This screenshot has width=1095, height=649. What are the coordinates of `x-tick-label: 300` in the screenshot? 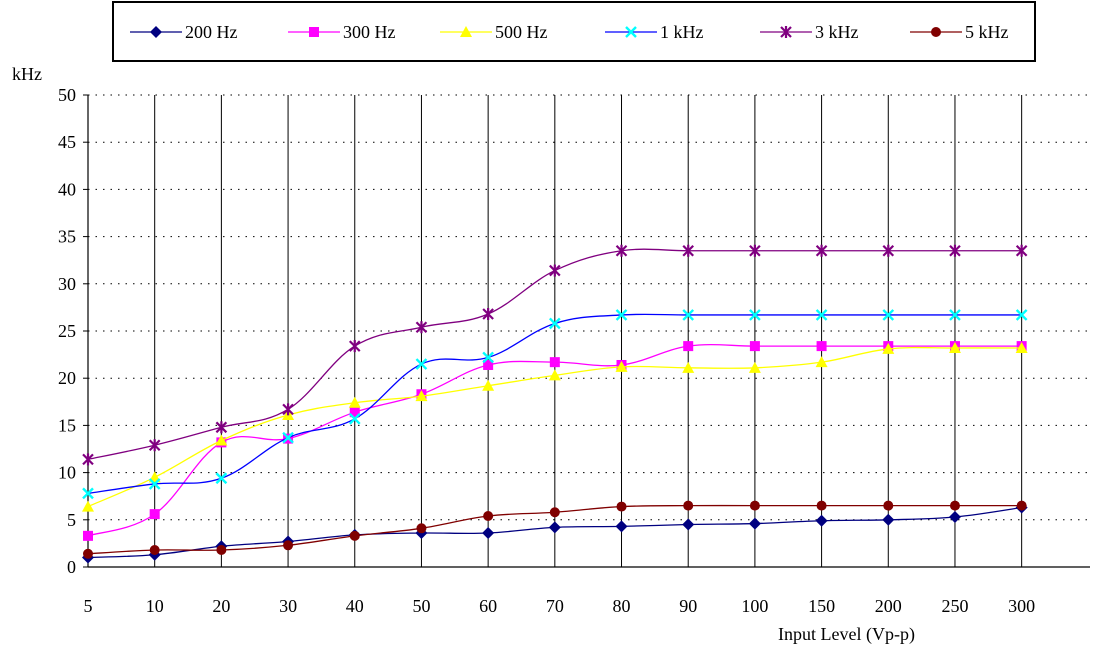 It's located at (1021, 606).